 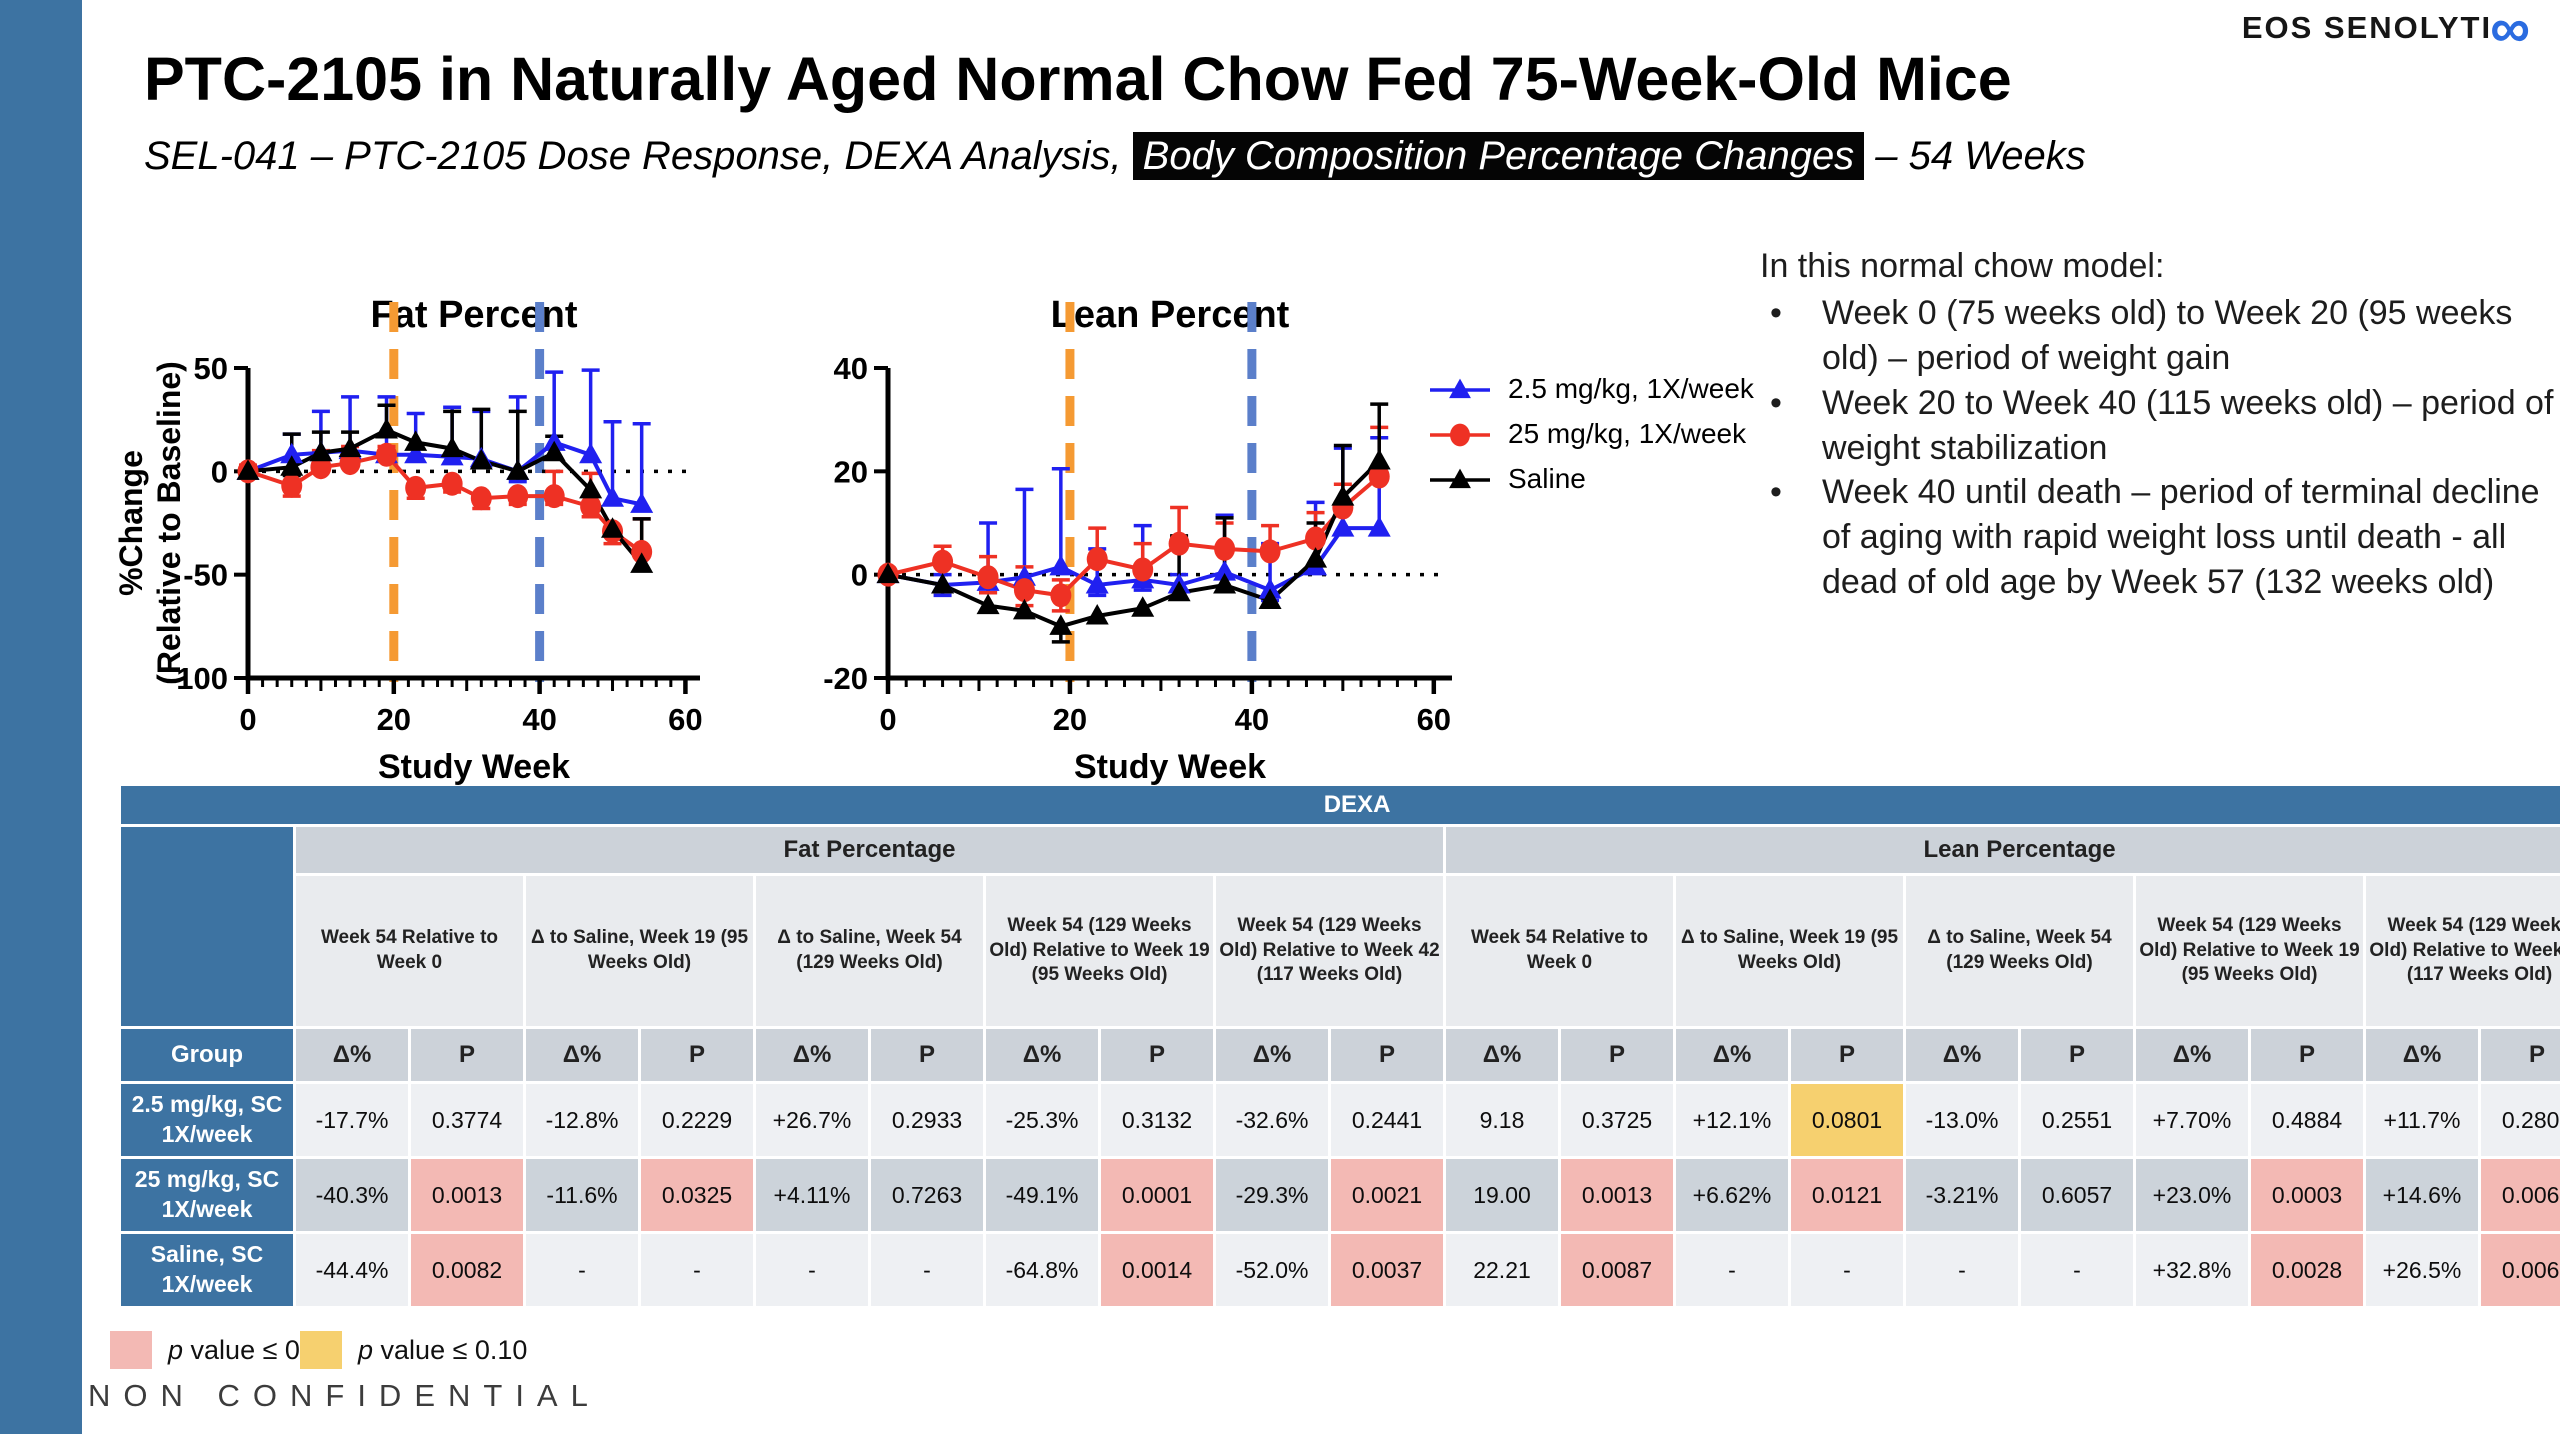 I want to click on data-cell: +32.8%, so click(x=2192, y=1270).